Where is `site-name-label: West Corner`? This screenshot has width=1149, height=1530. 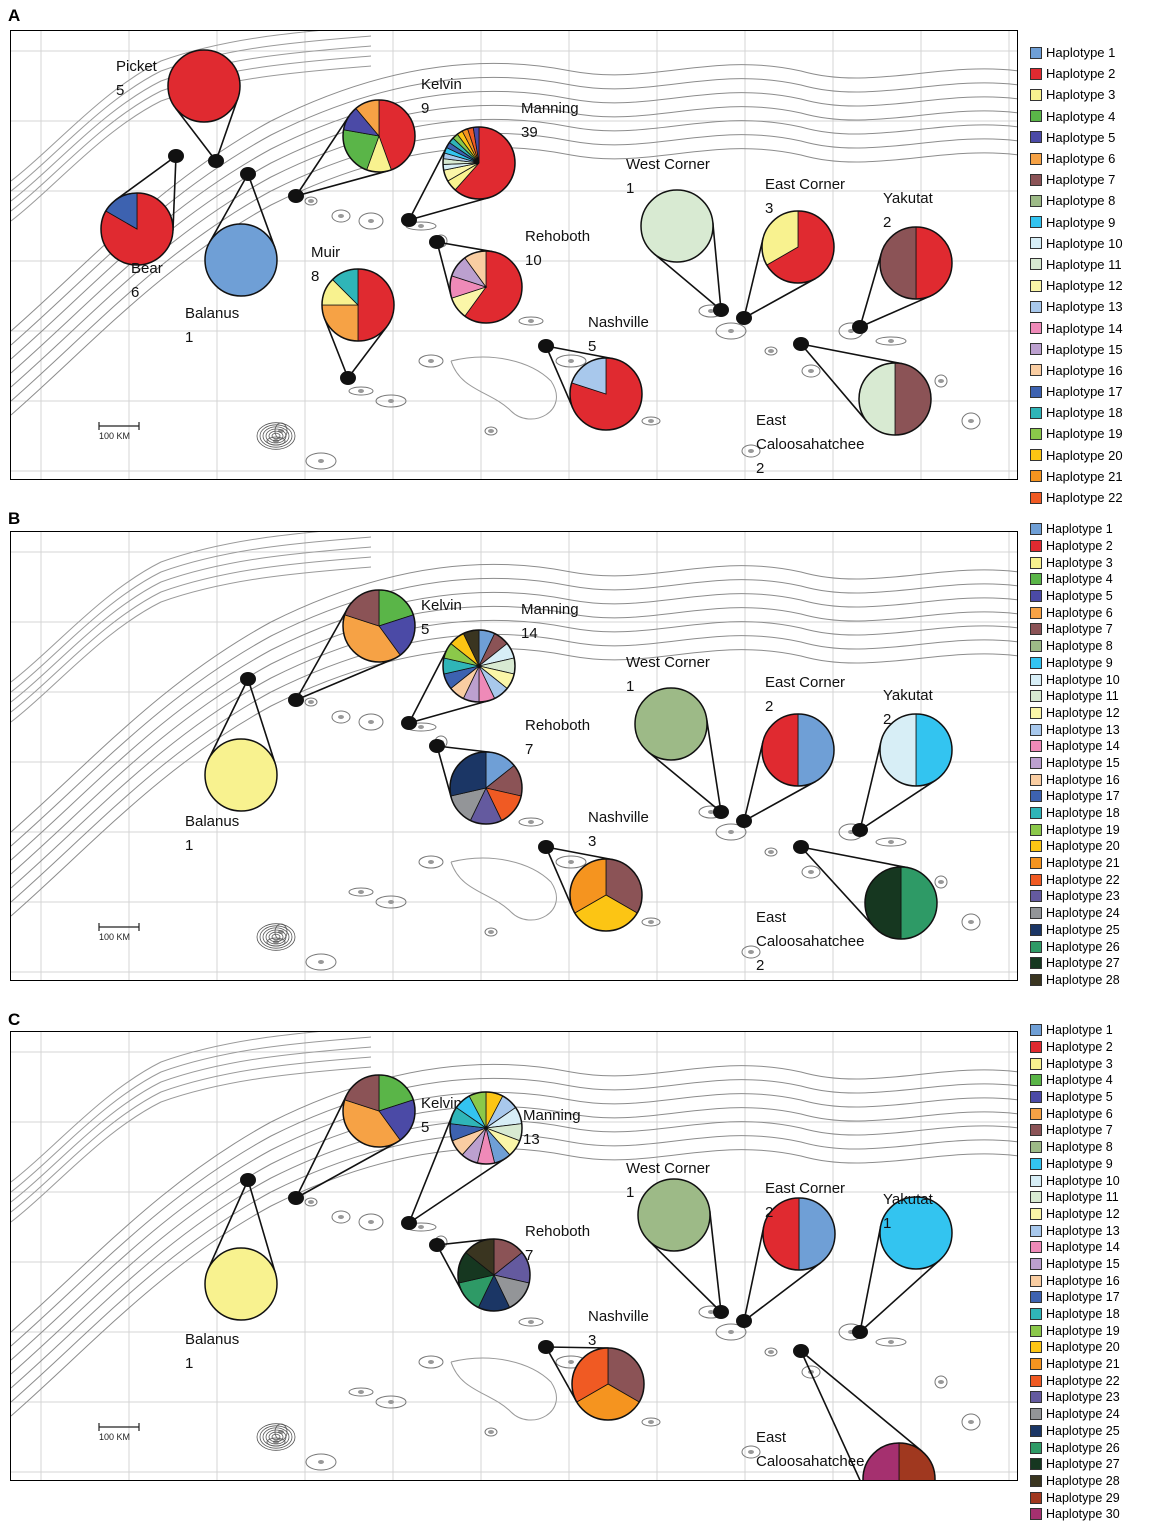 site-name-label: West Corner is located at coordinates (668, 1168).